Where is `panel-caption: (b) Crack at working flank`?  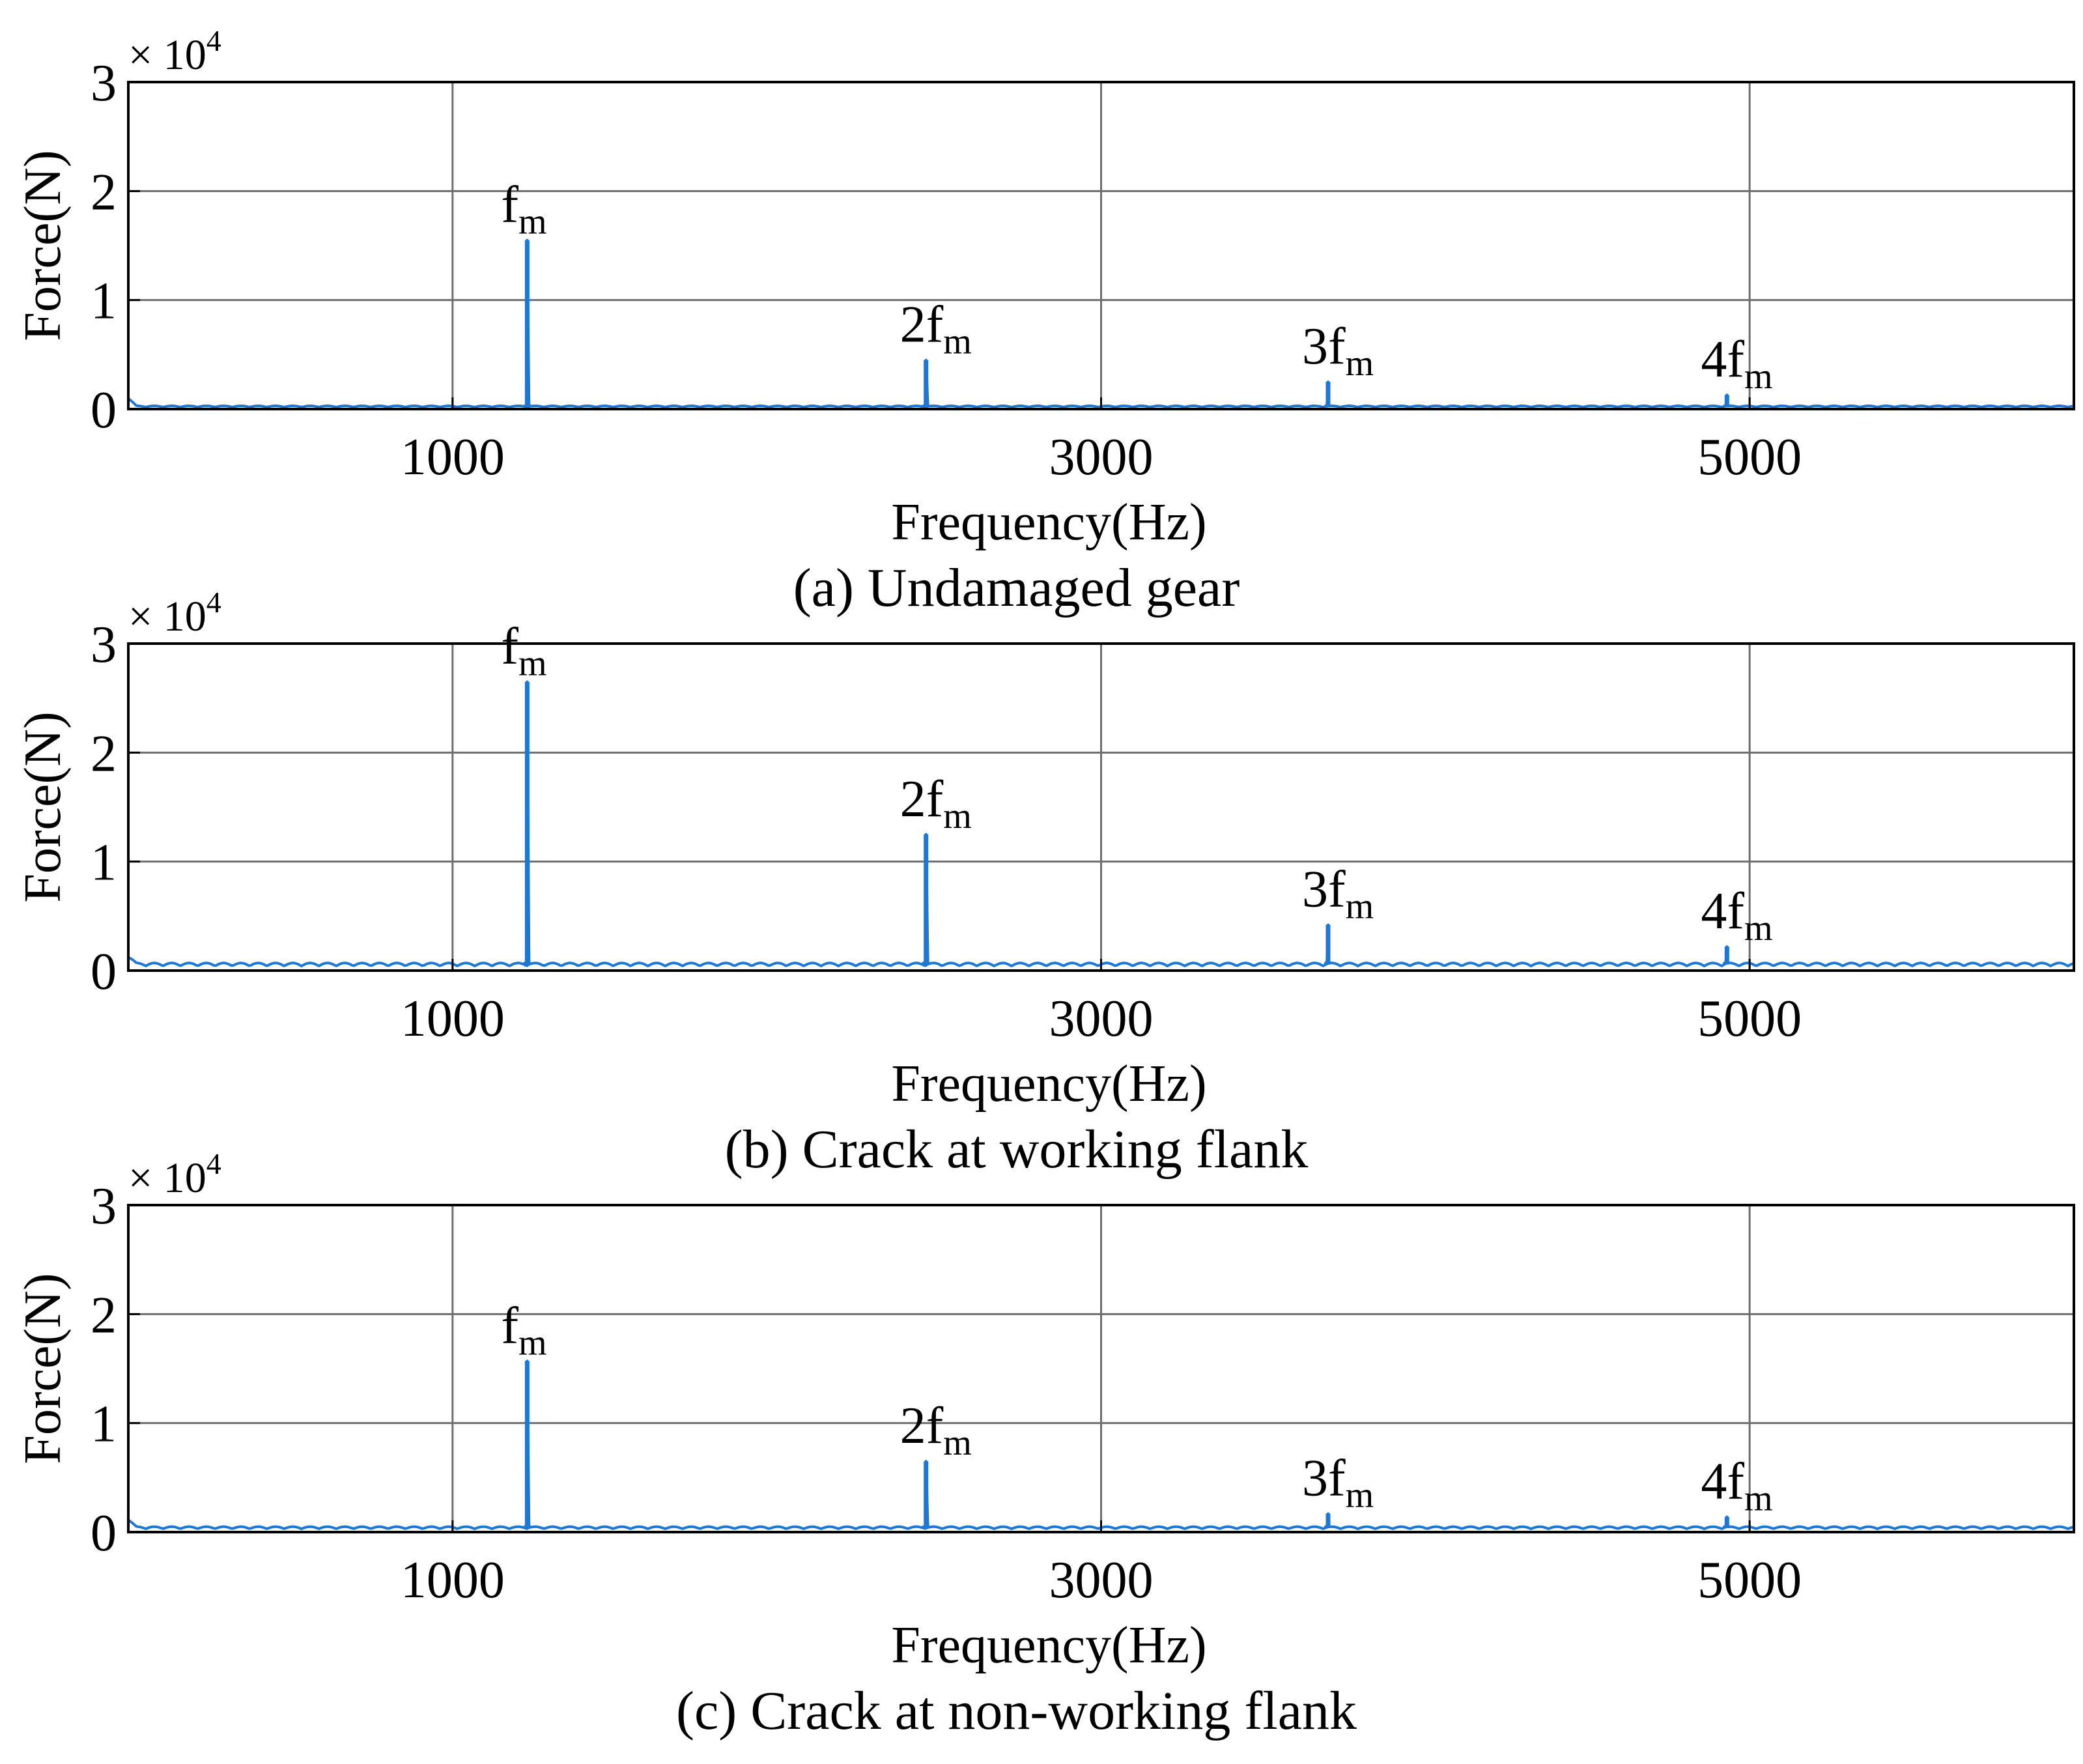 panel-caption: (b) Crack at working flank is located at coordinates (1017, 1149).